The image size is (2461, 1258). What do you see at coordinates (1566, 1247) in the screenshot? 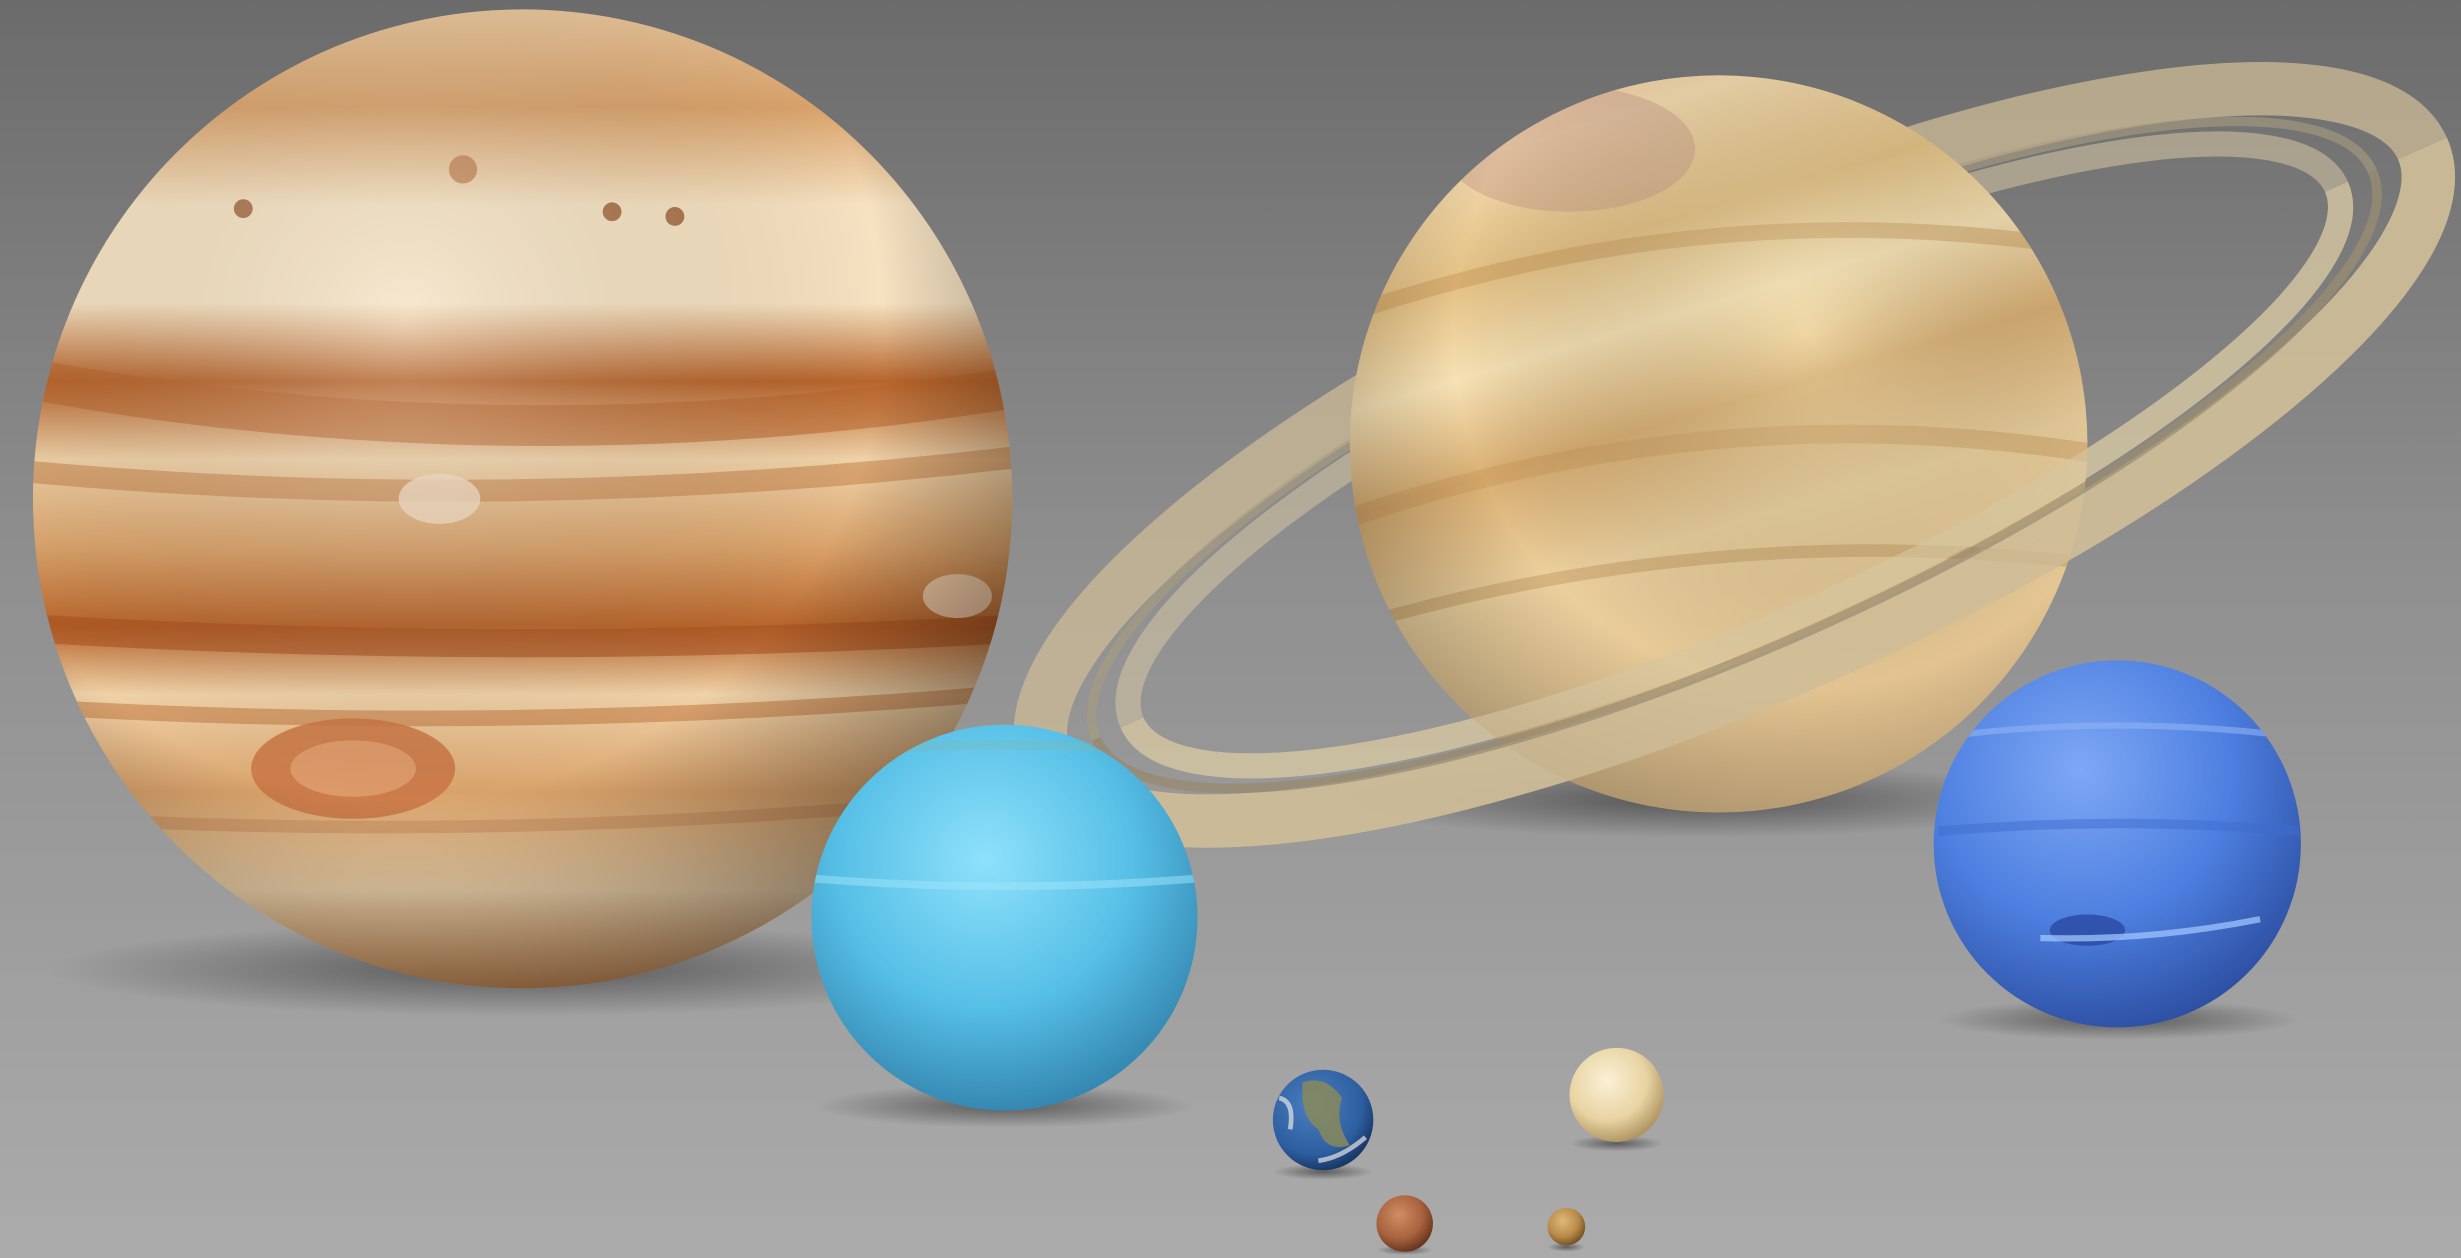
I see `mercury-shadow` at bounding box center [1566, 1247].